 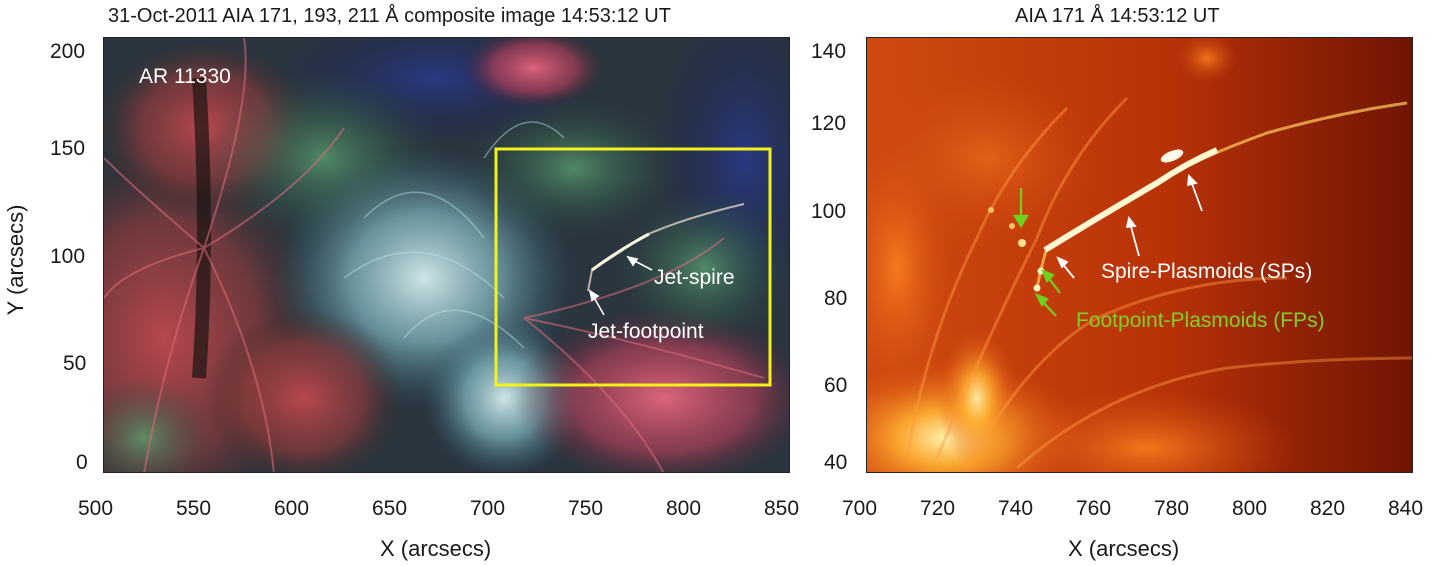 I want to click on right-xtick-740: 740, so click(x=1016, y=508).